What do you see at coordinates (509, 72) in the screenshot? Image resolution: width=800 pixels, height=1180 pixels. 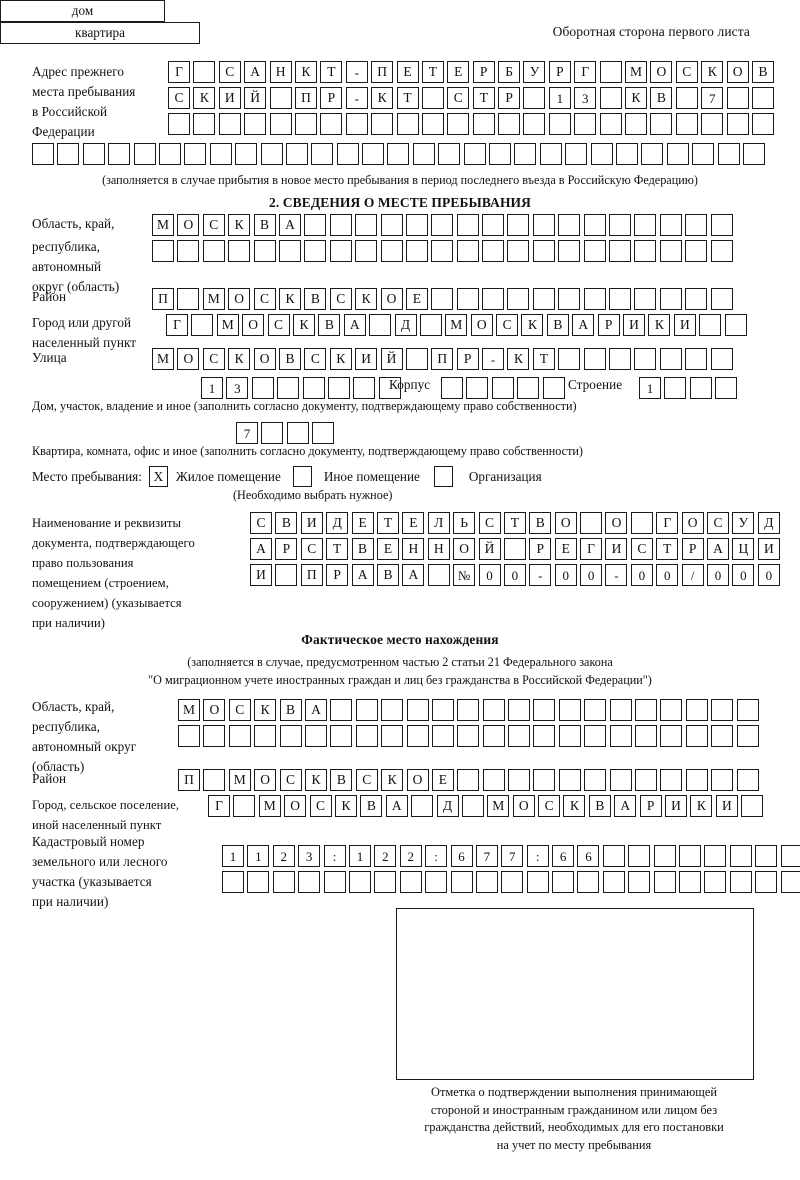 I see `char-cell: Б` at bounding box center [509, 72].